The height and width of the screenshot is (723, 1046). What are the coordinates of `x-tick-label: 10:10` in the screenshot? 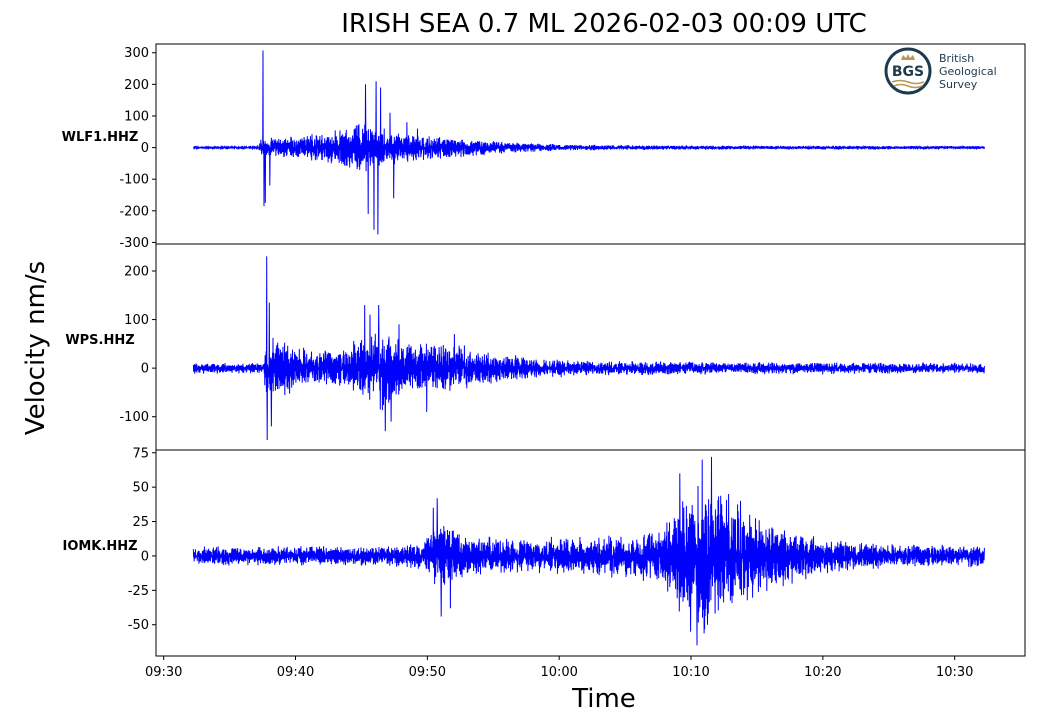 It's located at (690, 672).